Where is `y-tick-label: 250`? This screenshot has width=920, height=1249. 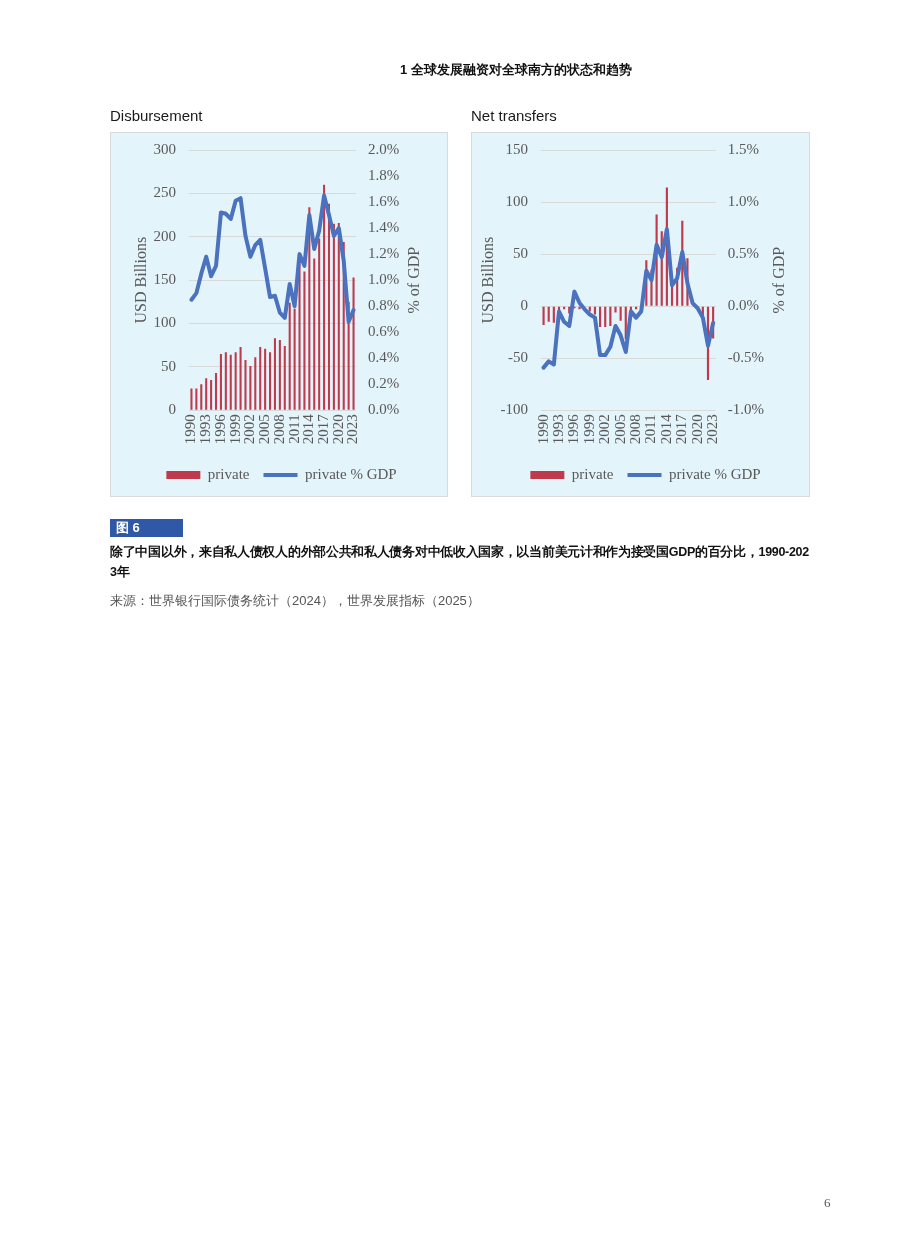
y-tick-label: 250 is located at coordinates (164, 192).